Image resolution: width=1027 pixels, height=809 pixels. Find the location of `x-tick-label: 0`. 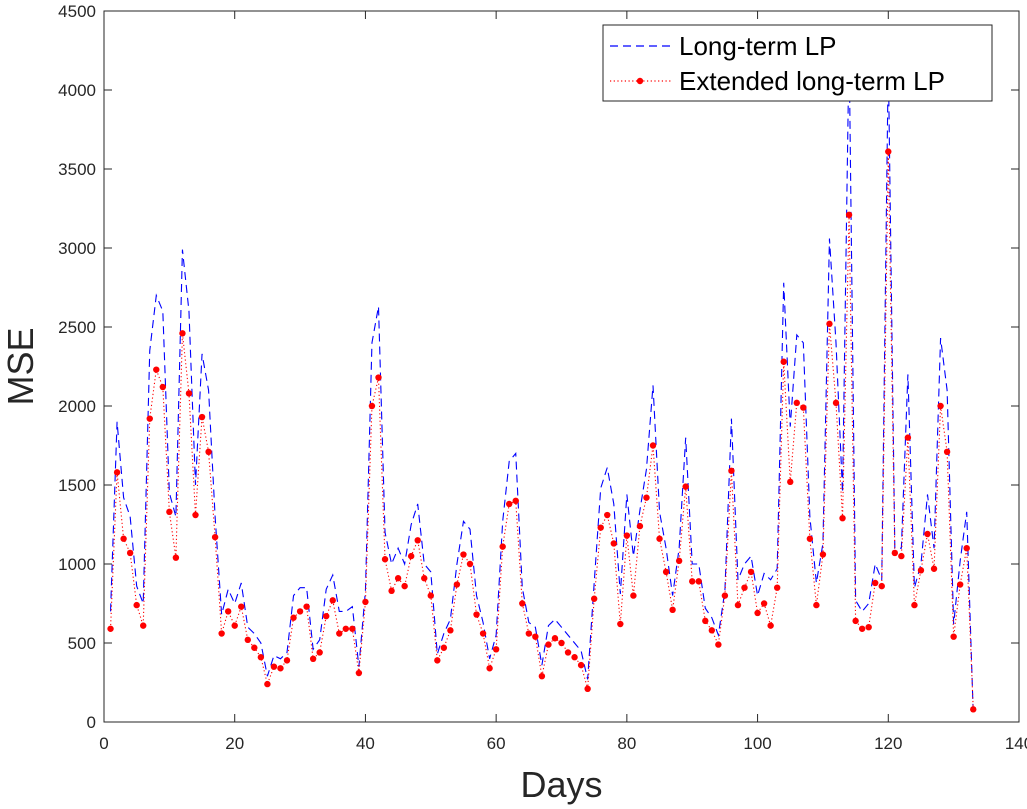

x-tick-label: 0 is located at coordinates (103, 743).